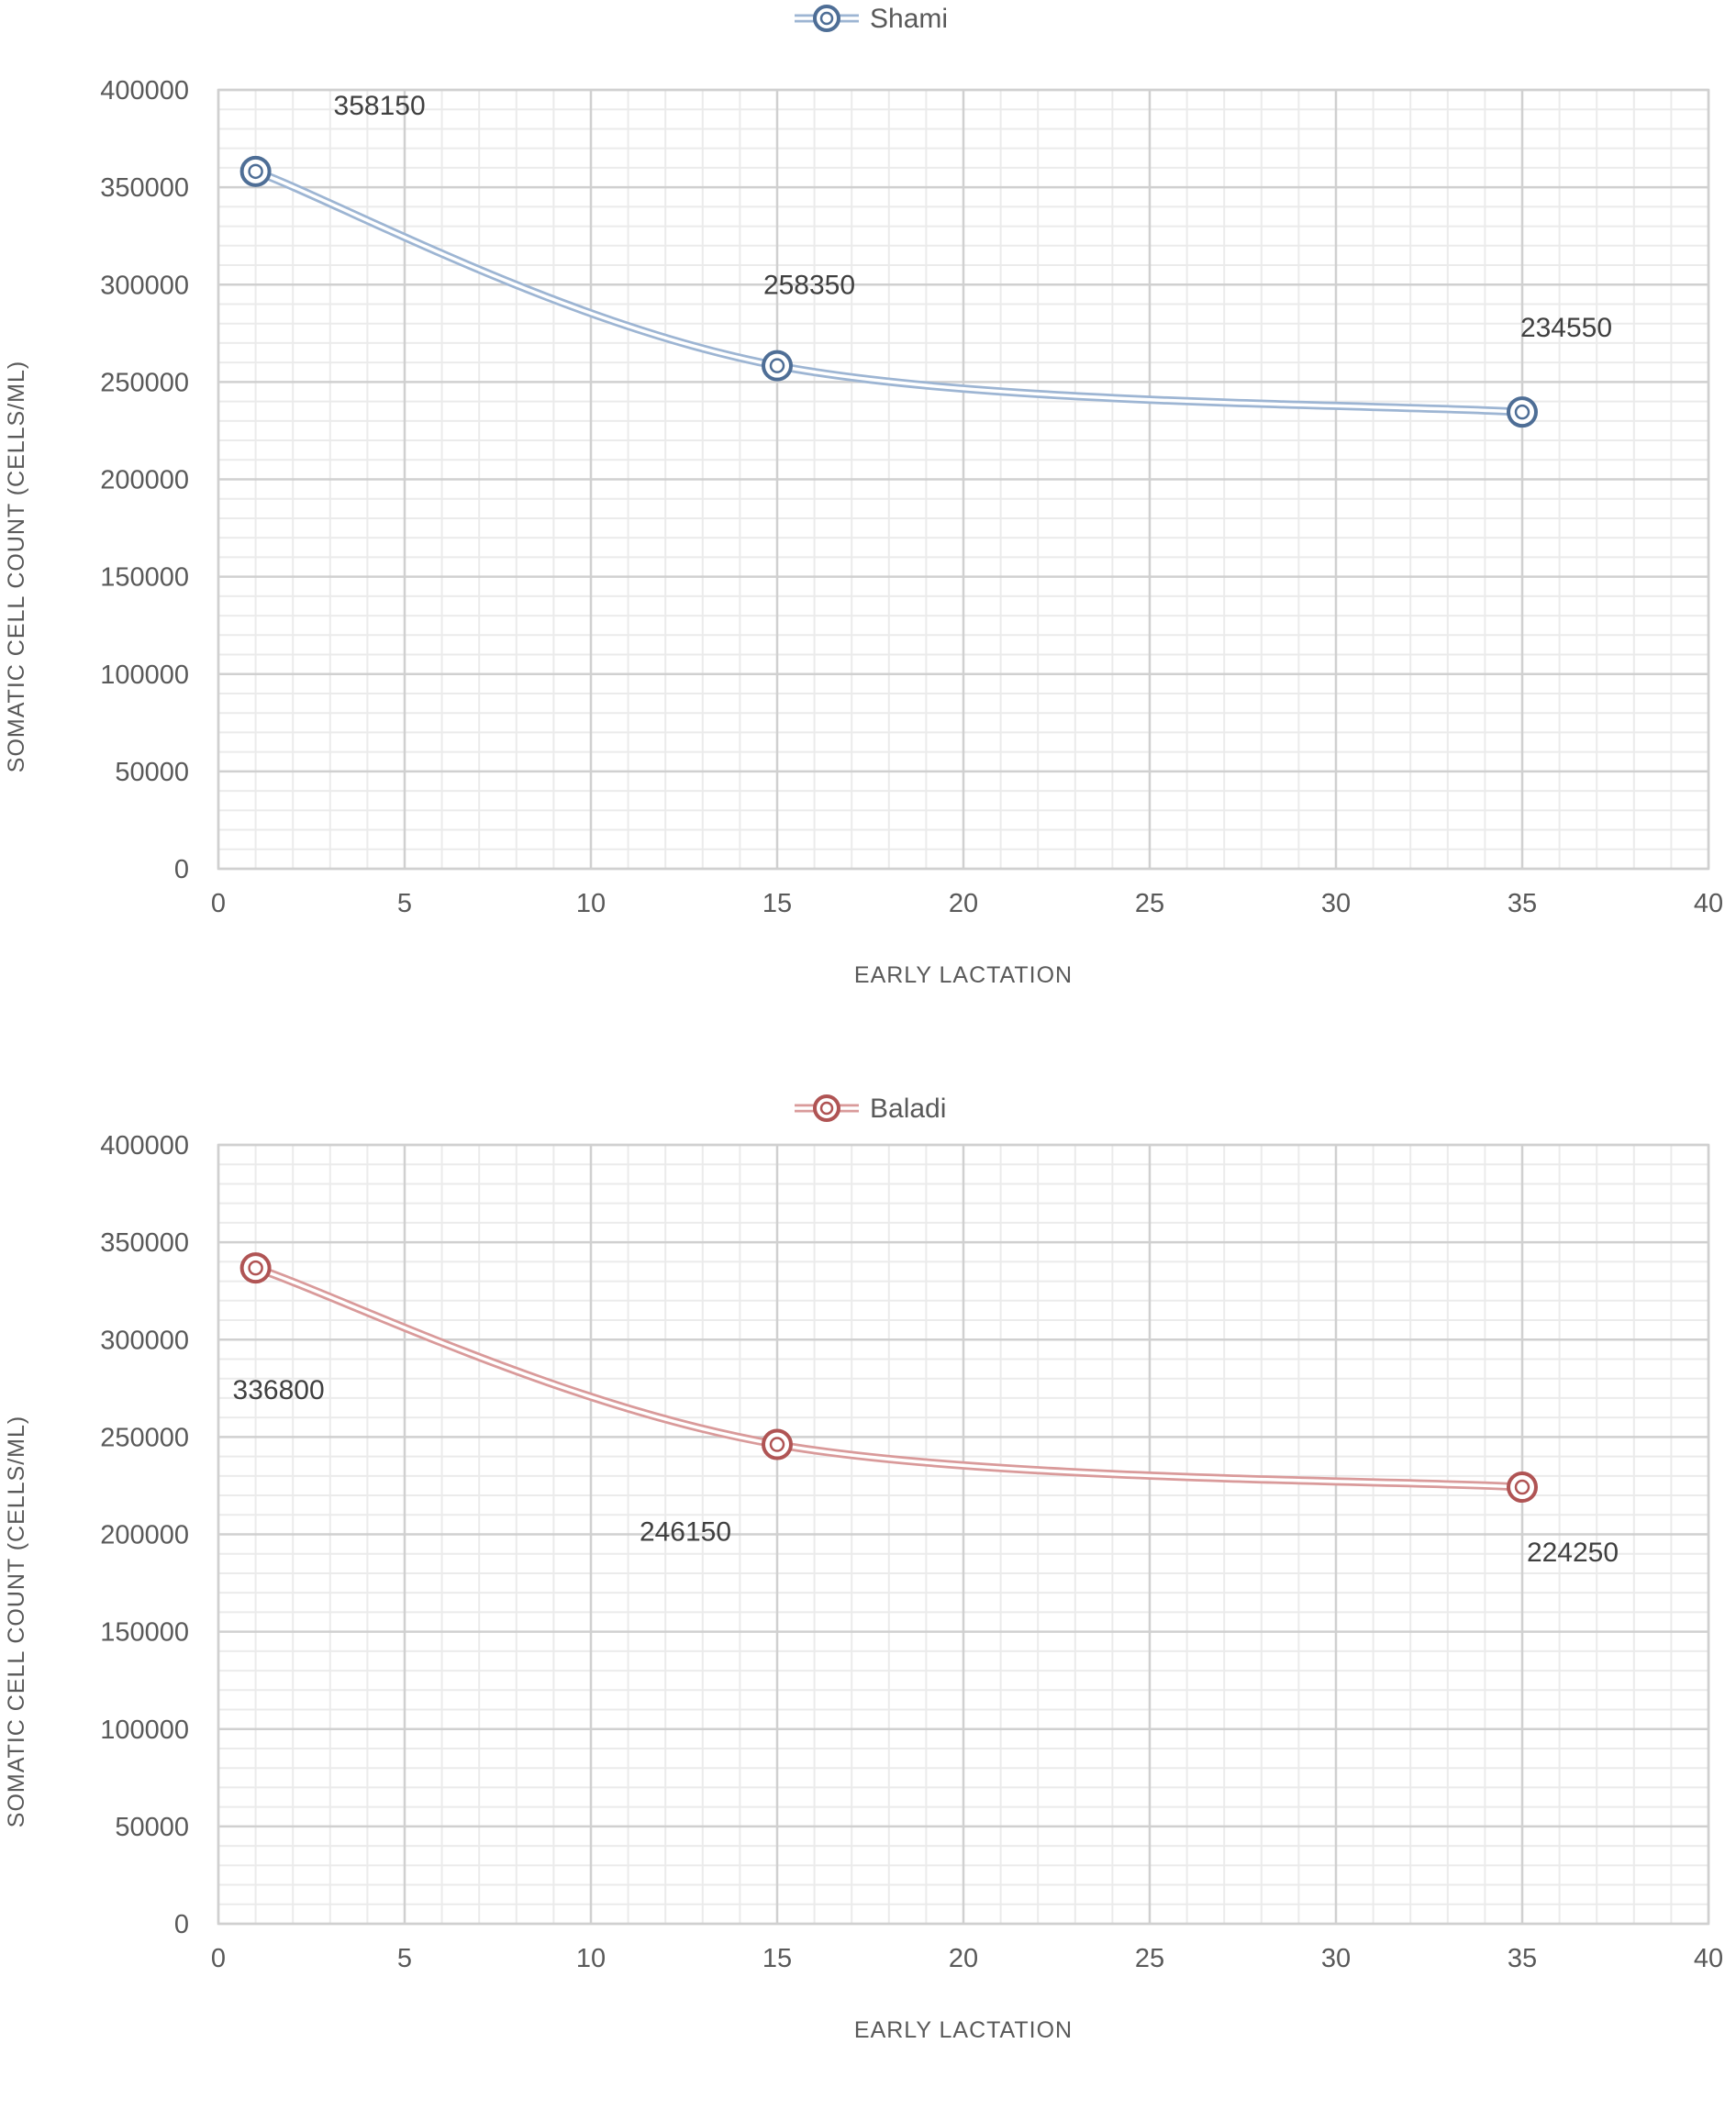 This screenshot has width=1736, height=2110. I want to click on legend-label: Baladi, so click(908, 1109).